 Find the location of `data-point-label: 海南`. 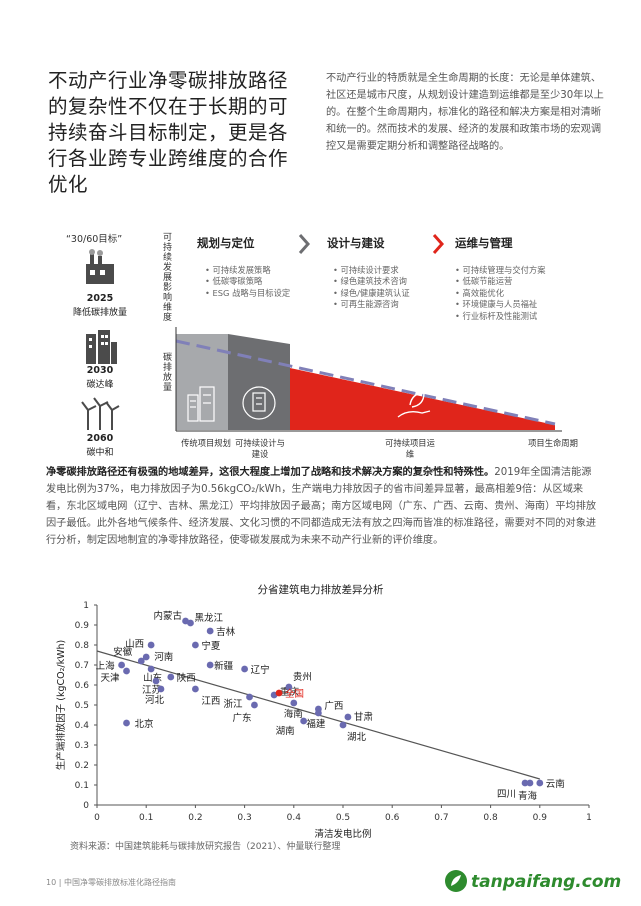

data-point-label: 海南 is located at coordinates (293, 714).